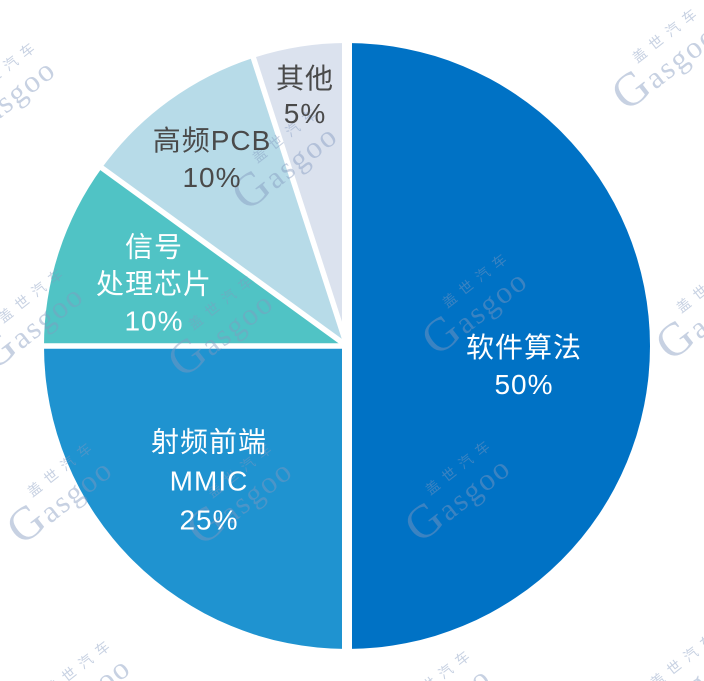  Describe the element at coordinates (305, 78) in the screenshot. I see `slice-label-line: 其他` at that location.